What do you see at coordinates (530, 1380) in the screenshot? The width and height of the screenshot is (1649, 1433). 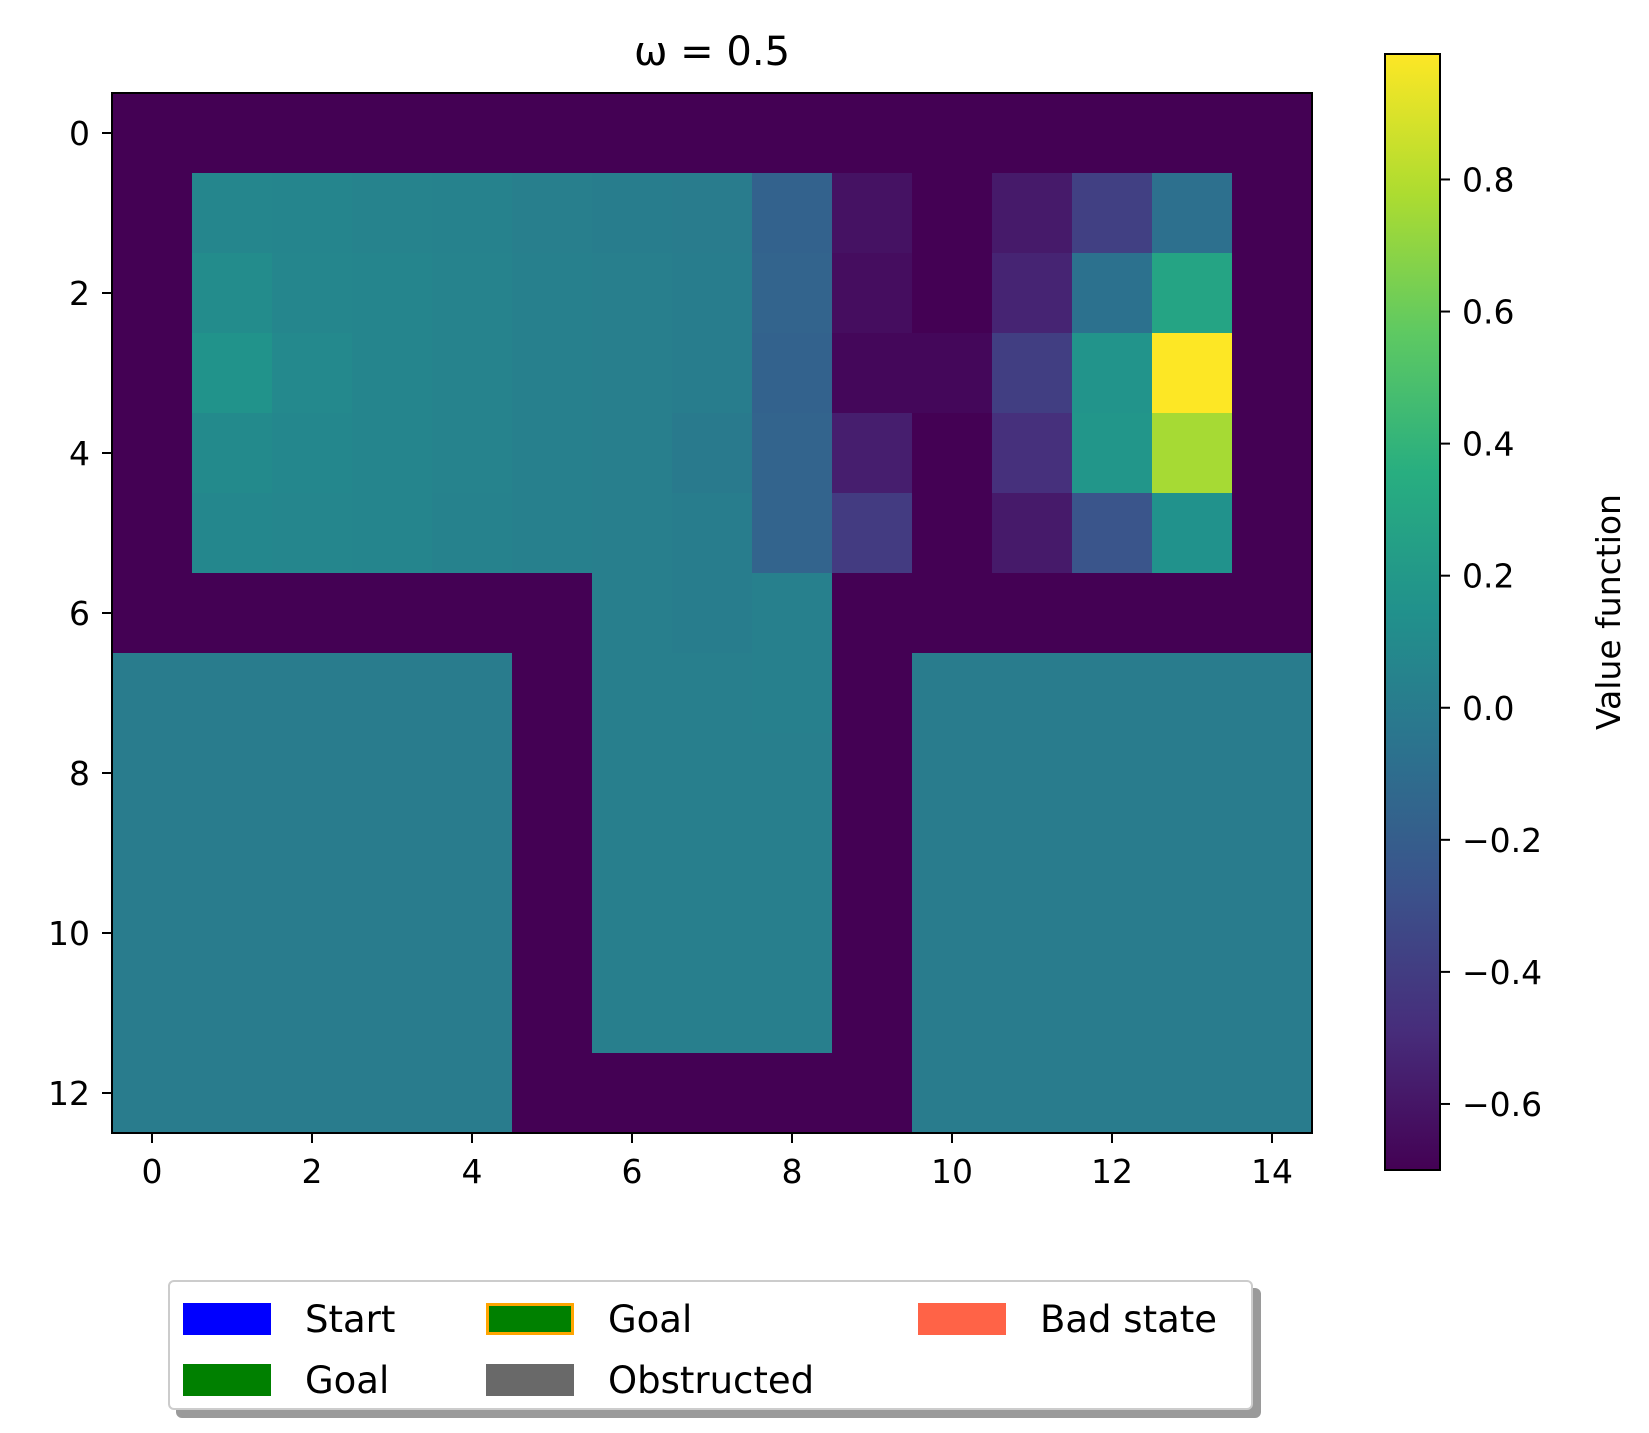 I see `legend-swatch-obstructed` at bounding box center [530, 1380].